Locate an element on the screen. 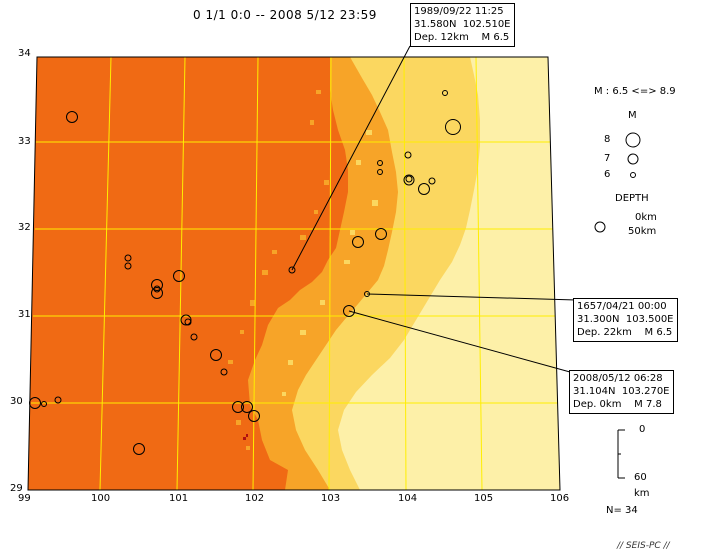 The image size is (705, 557). depth-legend-value: 50km is located at coordinates (642, 231).